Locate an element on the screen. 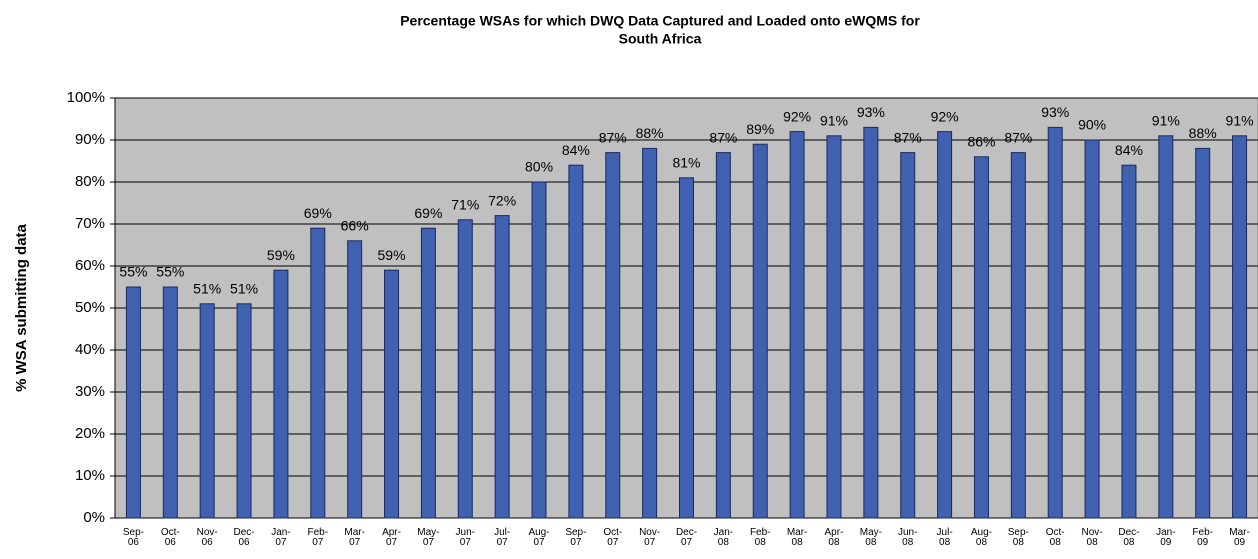 This screenshot has height=559, width=1258. x-tick-label: Sep-07 is located at coordinates (575, 537).